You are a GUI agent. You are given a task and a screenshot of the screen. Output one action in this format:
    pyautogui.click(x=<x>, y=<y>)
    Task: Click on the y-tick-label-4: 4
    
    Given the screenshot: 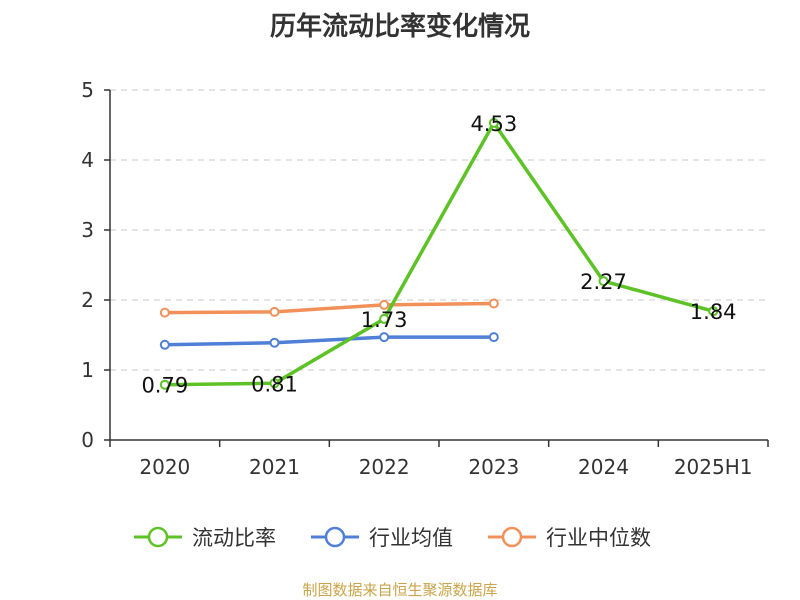 What is the action you would take?
    pyautogui.click(x=87, y=160)
    